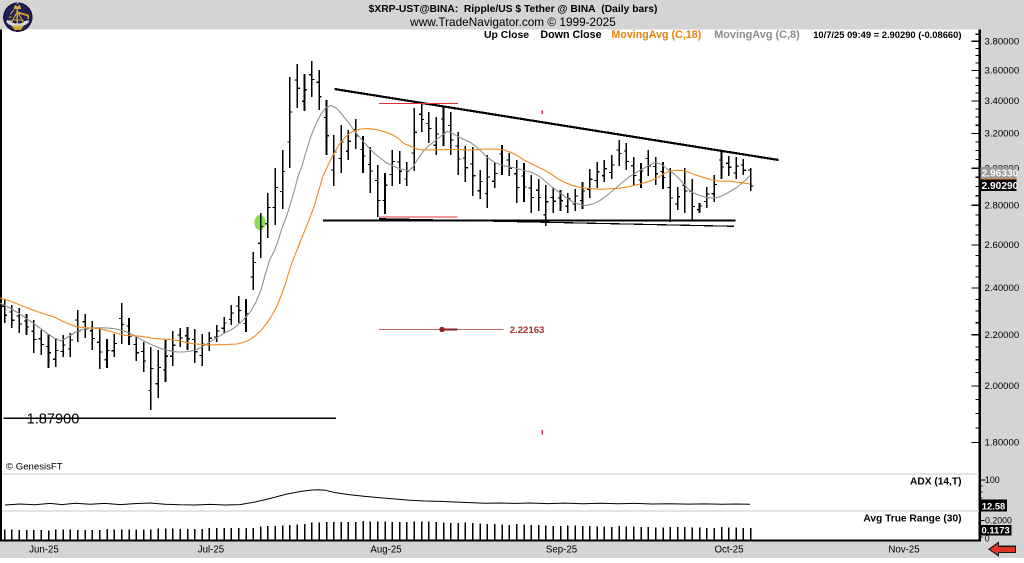 The image size is (1024, 563). What do you see at coordinates (1002, 41) in the screenshot?
I see `svg-text: 3.80000` at bounding box center [1002, 41].